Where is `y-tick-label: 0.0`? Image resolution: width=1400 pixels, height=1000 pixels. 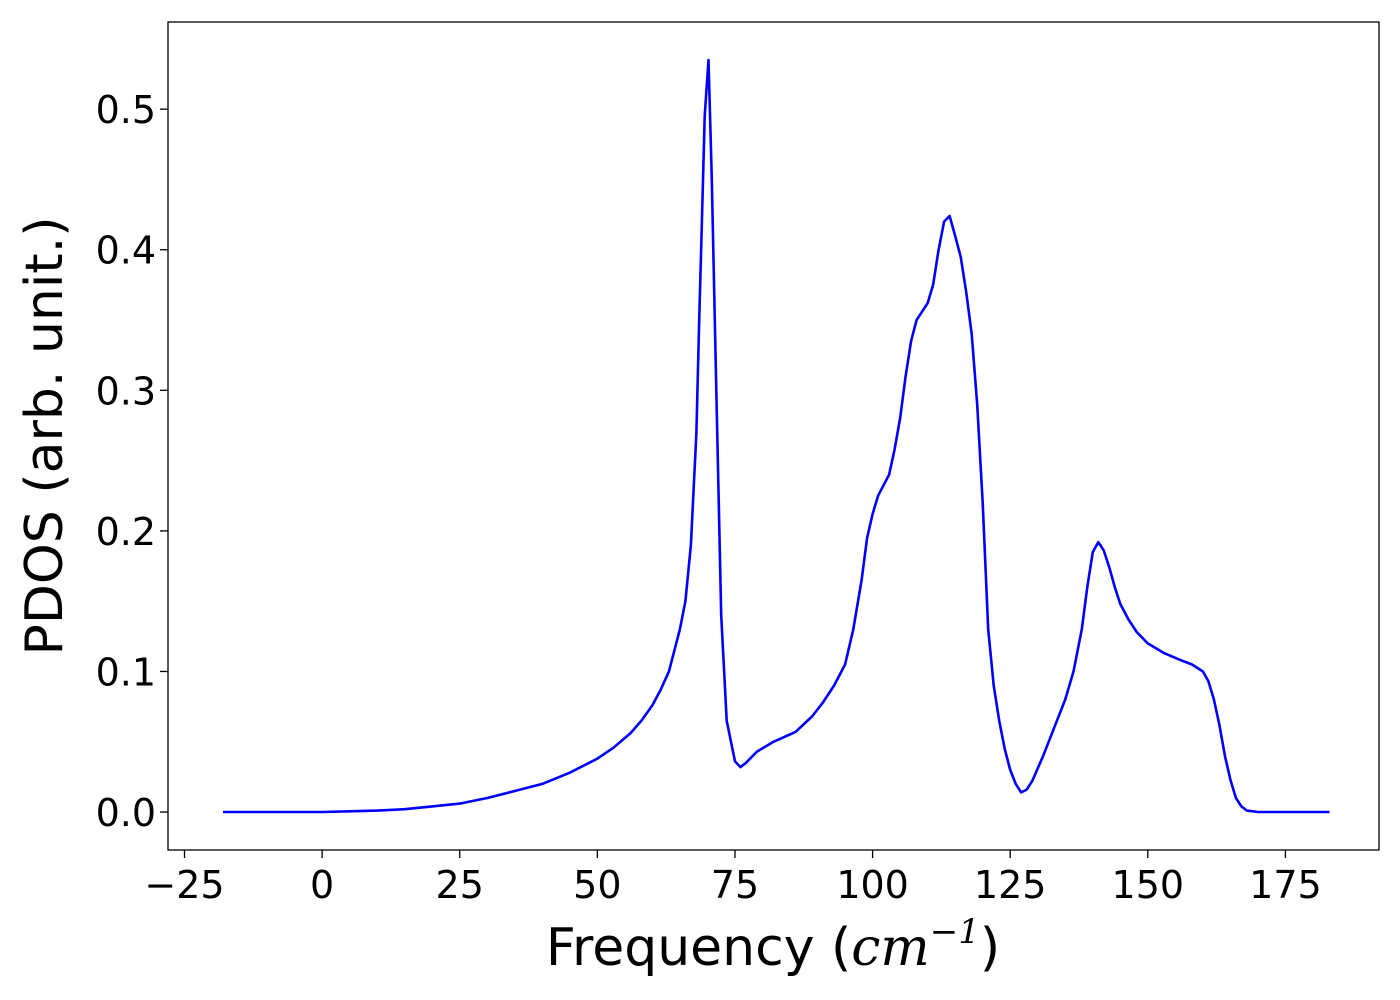 y-tick-label: 0.0 is located at coordinates (126, 813).